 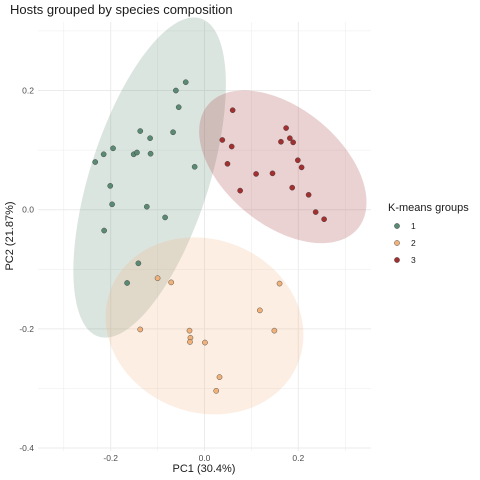 What do you see at coordinates (28, 210) in the screenshot?
I see `y-tick-label: 0.0` at bounding box center [28, 210].